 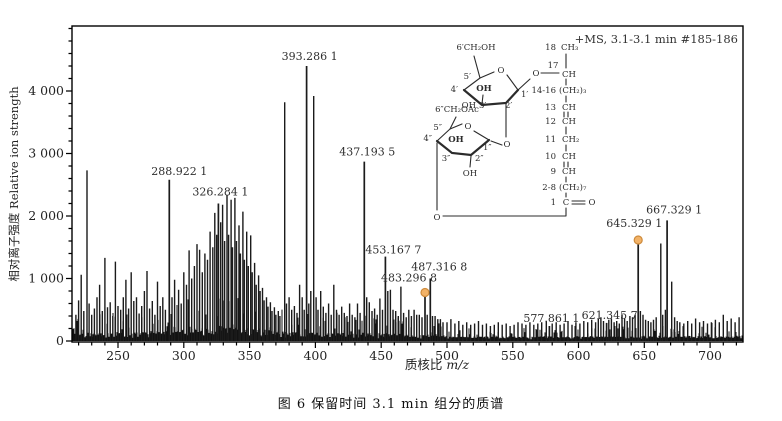 What do you see at coordinates (524, 95) in the screenshot?
I see `structure-label: 1′` at bounding box center [524, 95].